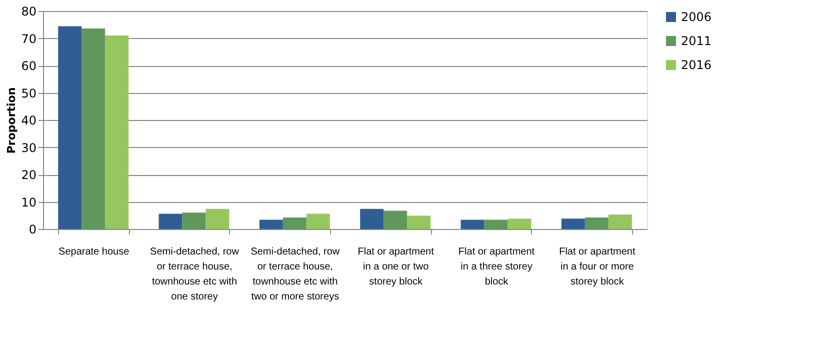 The image size is (836, 341). What do you see at coordinates (396, 267) in the screenshot?
I see `x-tick-label: Flat or apartment in a one or two storey block` at bounding box center [396, 267].